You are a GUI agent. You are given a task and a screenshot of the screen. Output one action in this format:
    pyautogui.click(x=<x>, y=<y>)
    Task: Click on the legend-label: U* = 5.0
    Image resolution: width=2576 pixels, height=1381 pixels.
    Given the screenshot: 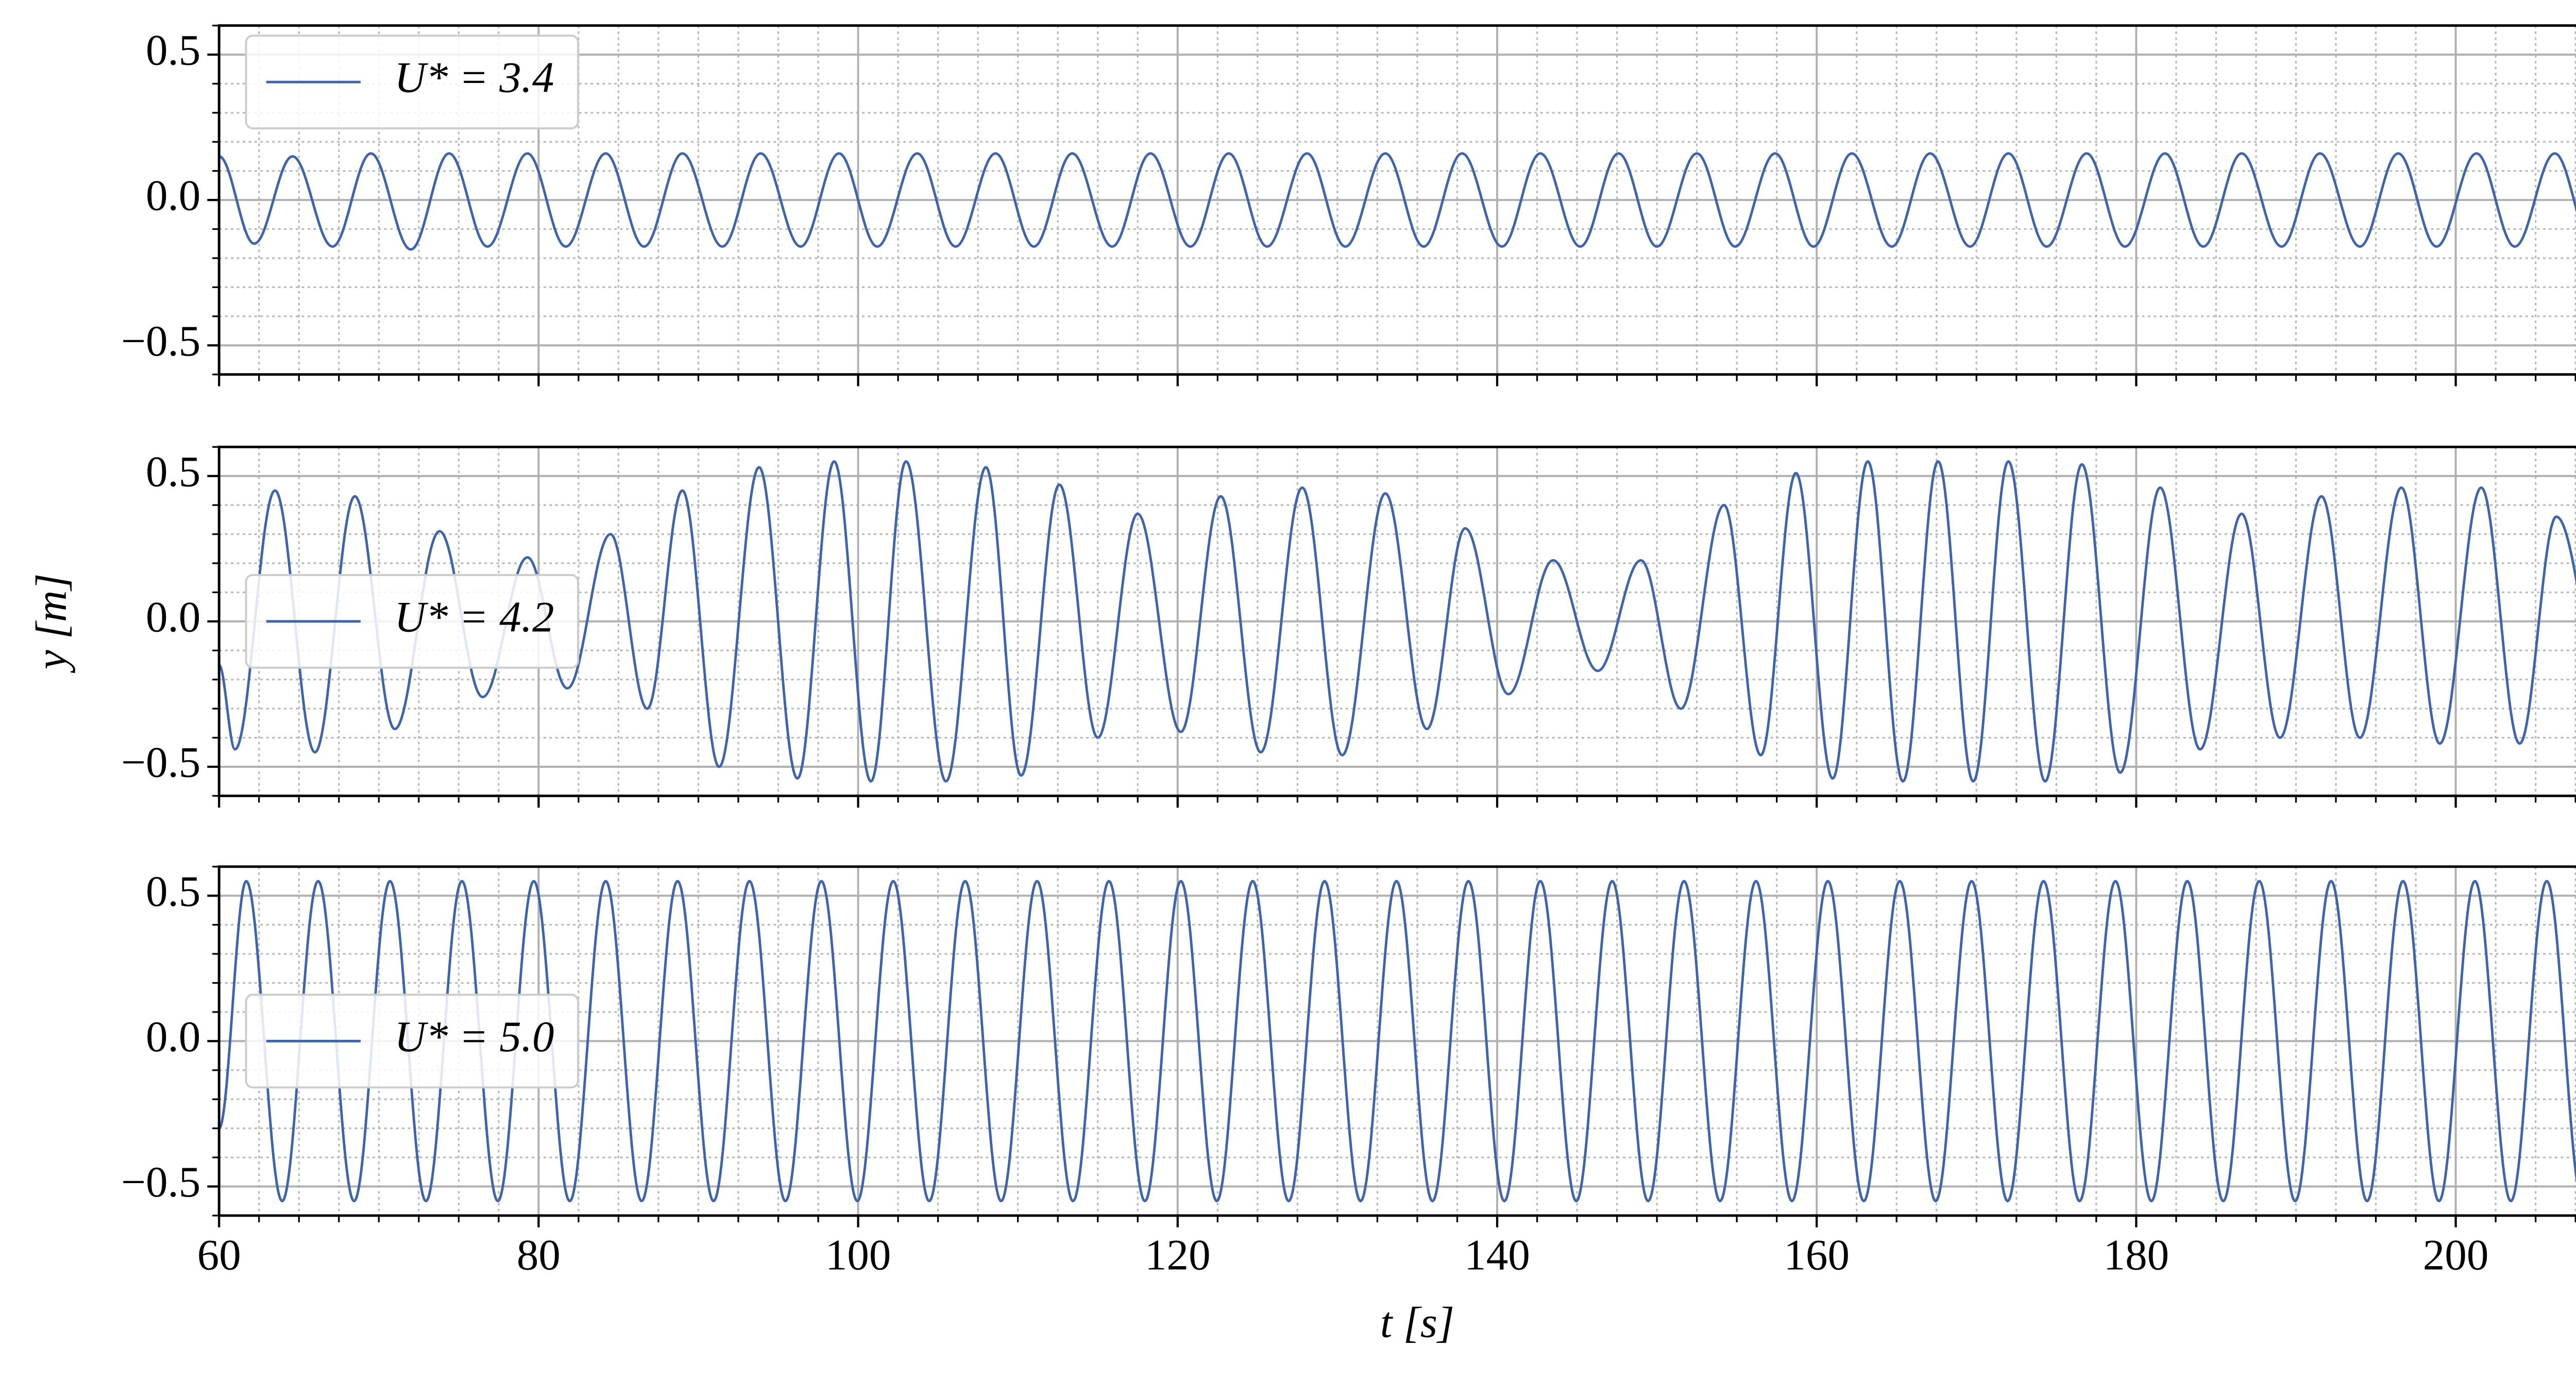 What is the action you would take?
    pyautogui.click(x=474, y=1037)
    